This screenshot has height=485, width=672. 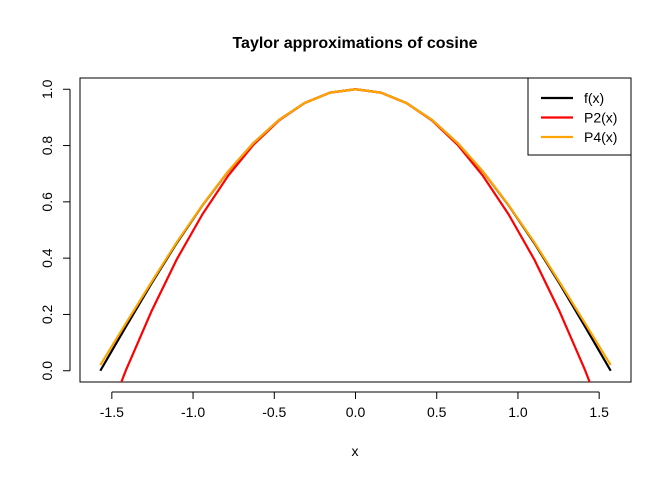 I want to click on x-tick-label: -0.5, so click(x=274, y=412).